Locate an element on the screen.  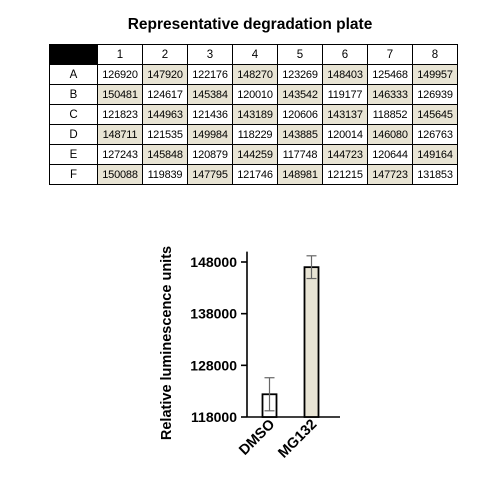
y-axis-label: Relative luminescence units is located at coordinates (167, 343).